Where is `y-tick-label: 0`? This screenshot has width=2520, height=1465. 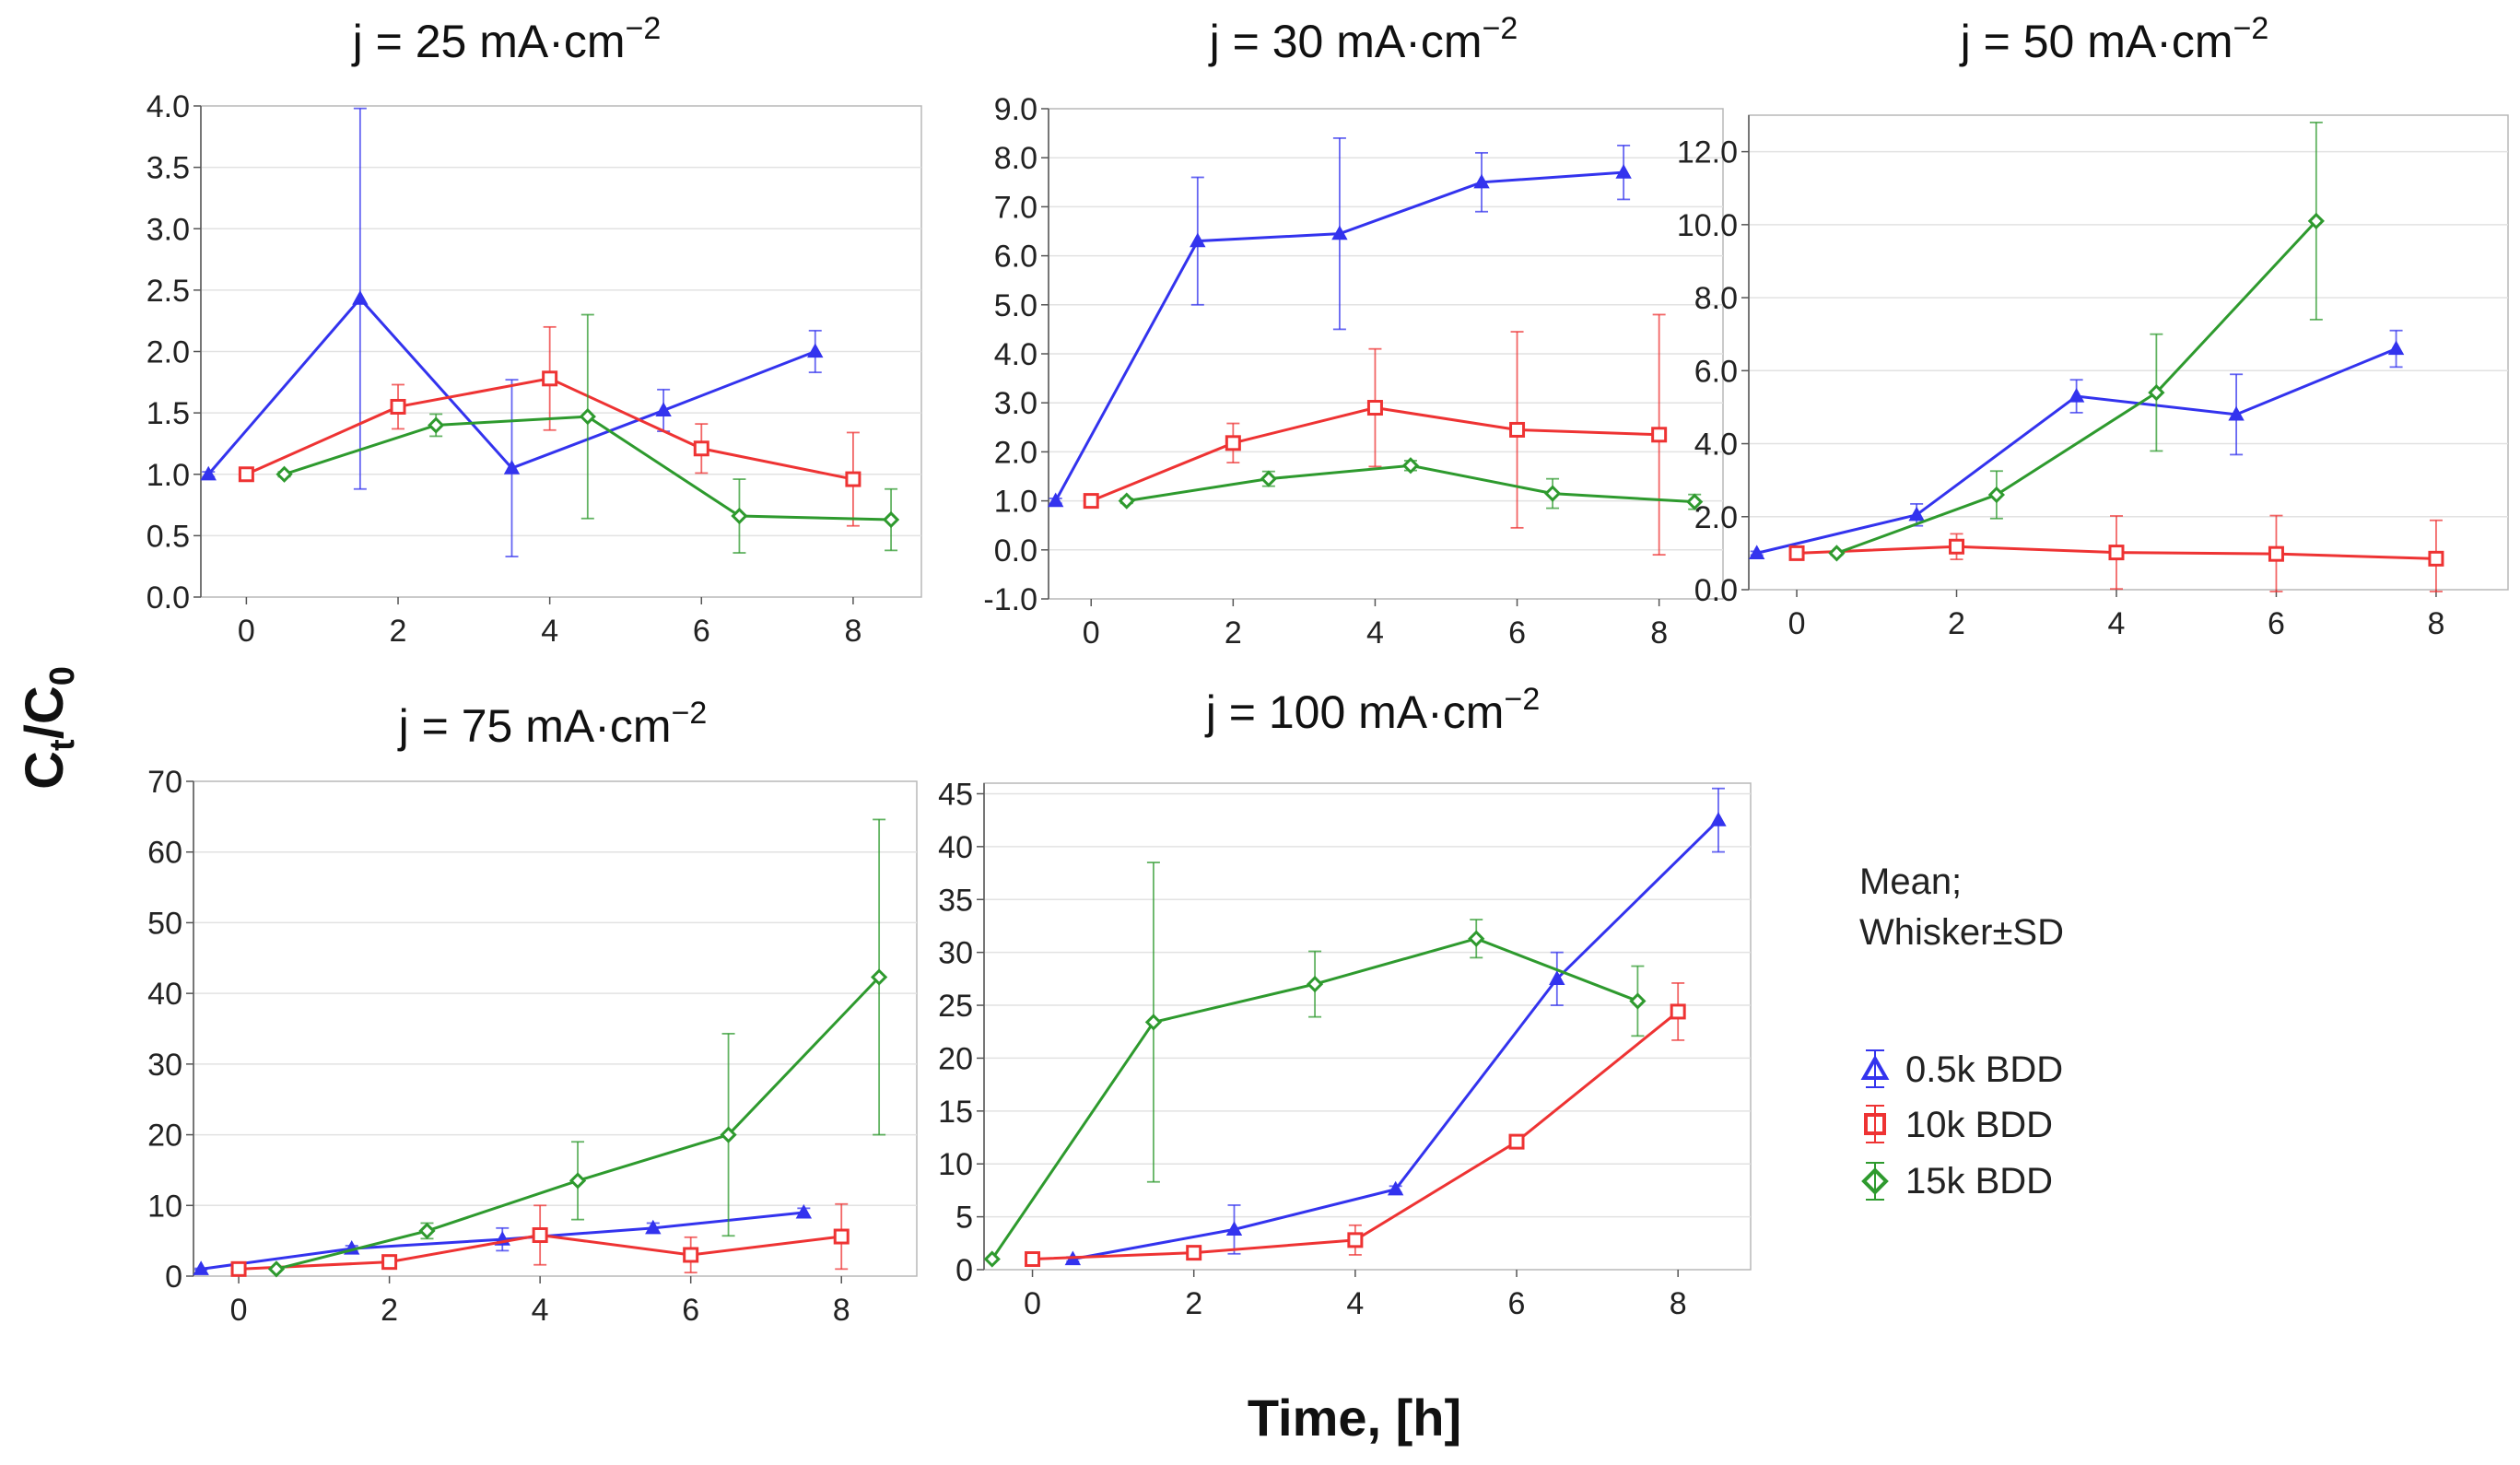
y-tick-label: 0 is located at coordinates (964, 1270).